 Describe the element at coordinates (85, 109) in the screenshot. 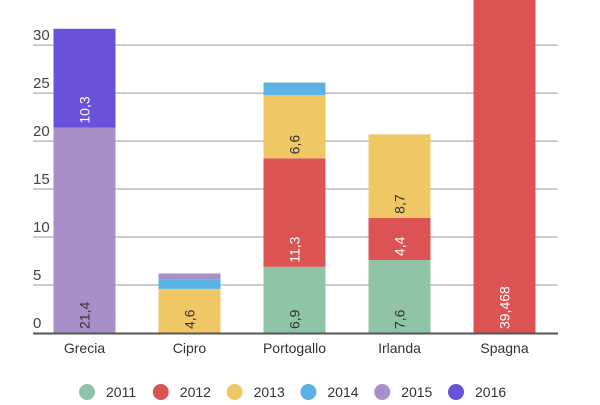

I see `data-label: 10,3` at that location.